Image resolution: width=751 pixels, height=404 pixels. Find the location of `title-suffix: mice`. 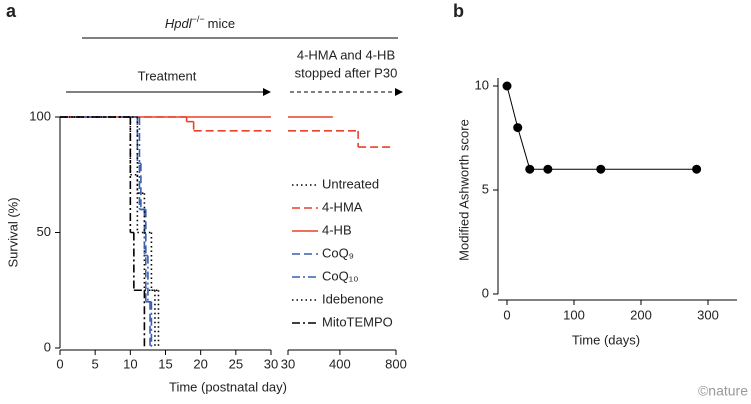

title-suffix: mice is located at coordinates (221, 23).